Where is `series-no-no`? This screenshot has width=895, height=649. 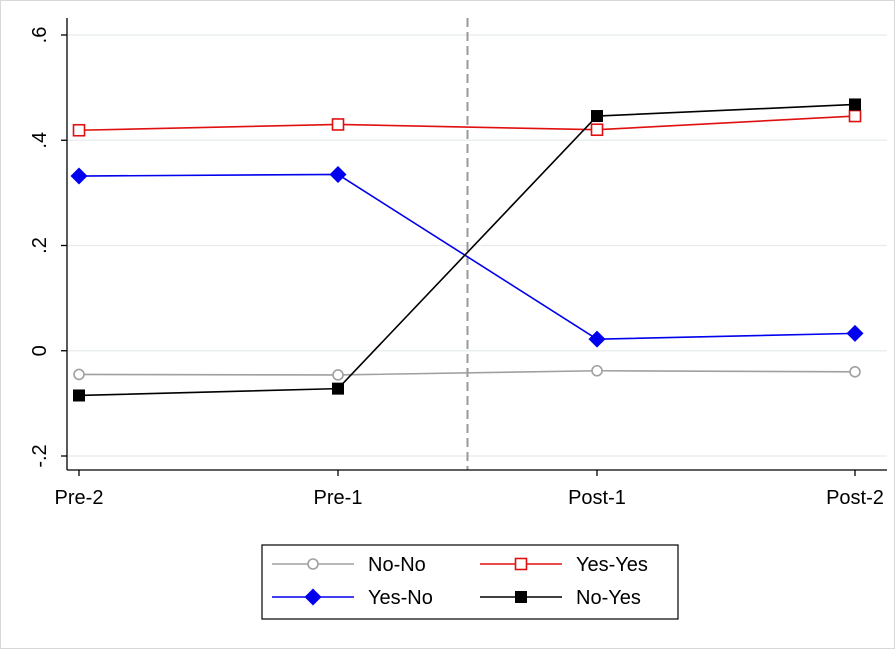
series-no-no is located at coordinates (467, 372).